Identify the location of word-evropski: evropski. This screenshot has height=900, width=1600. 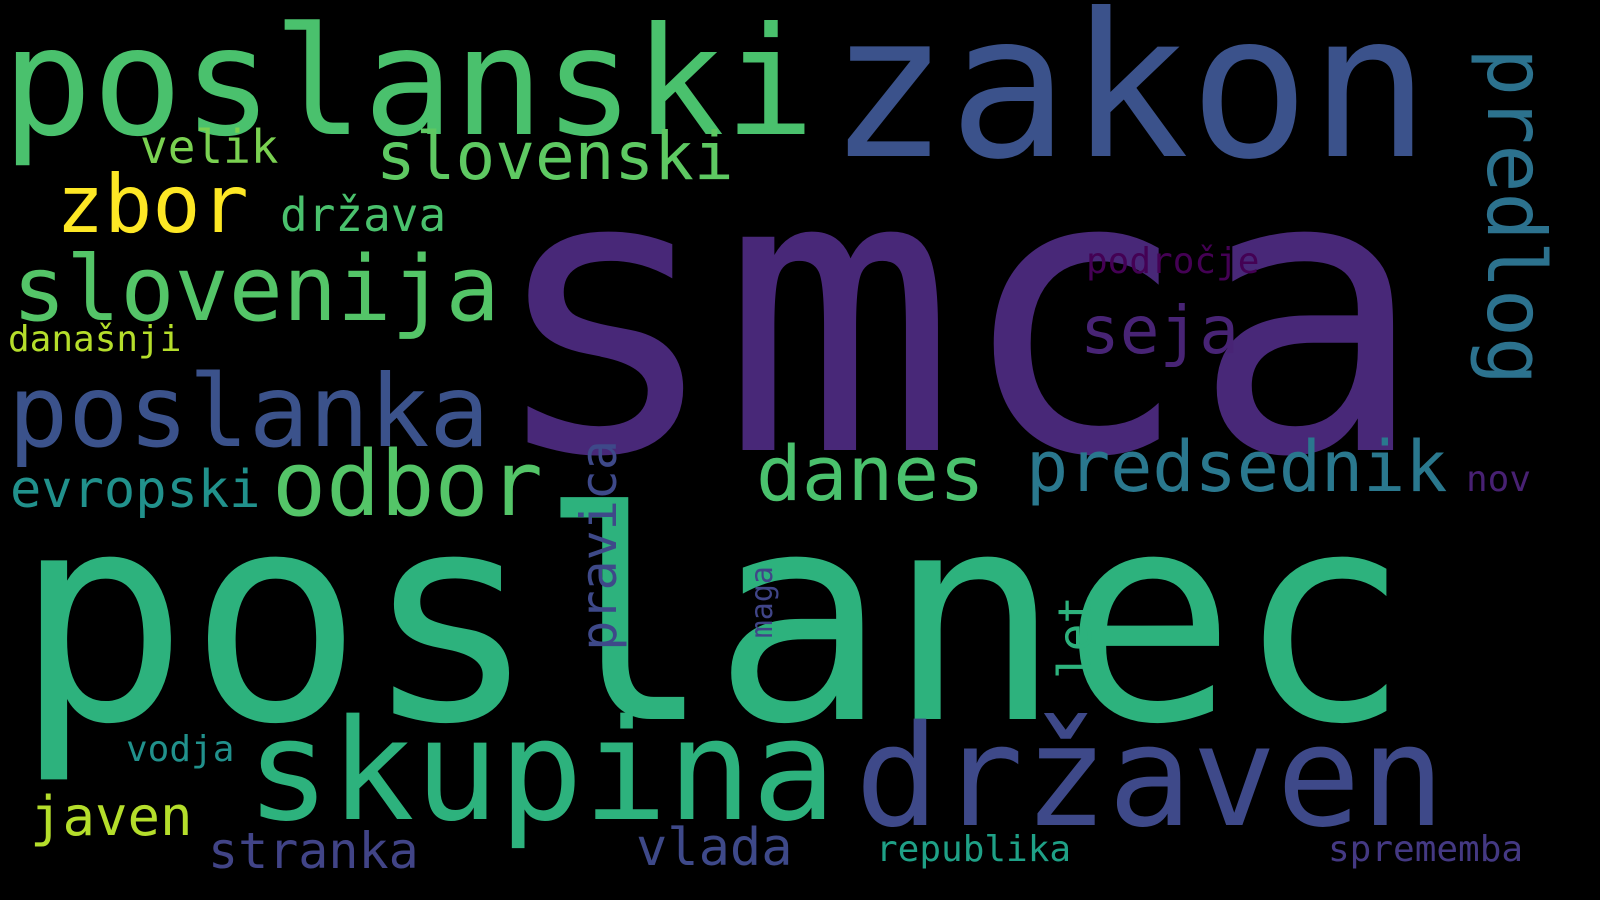
(135, 490).